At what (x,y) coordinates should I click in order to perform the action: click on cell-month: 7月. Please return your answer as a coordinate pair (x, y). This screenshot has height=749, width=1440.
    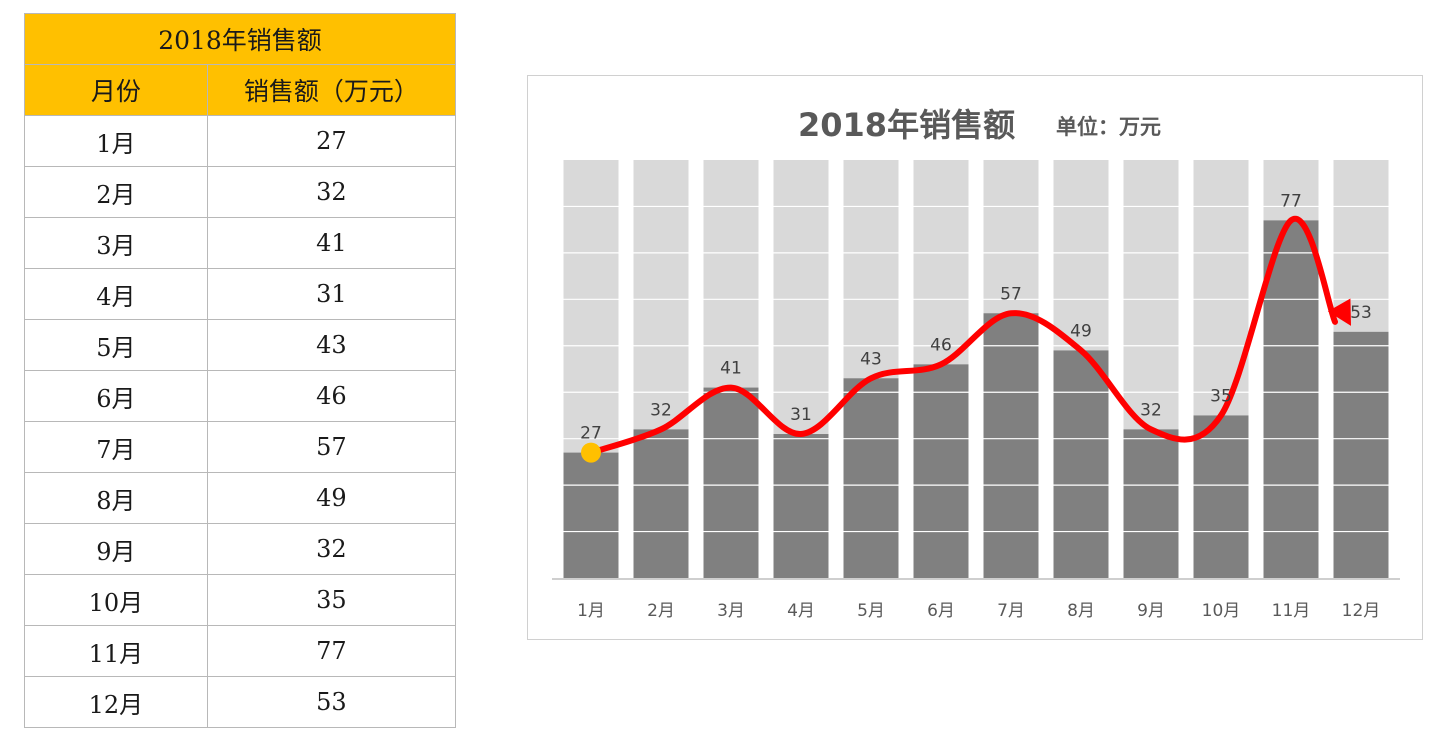
    Looking at the image, I should click on (116, 447).